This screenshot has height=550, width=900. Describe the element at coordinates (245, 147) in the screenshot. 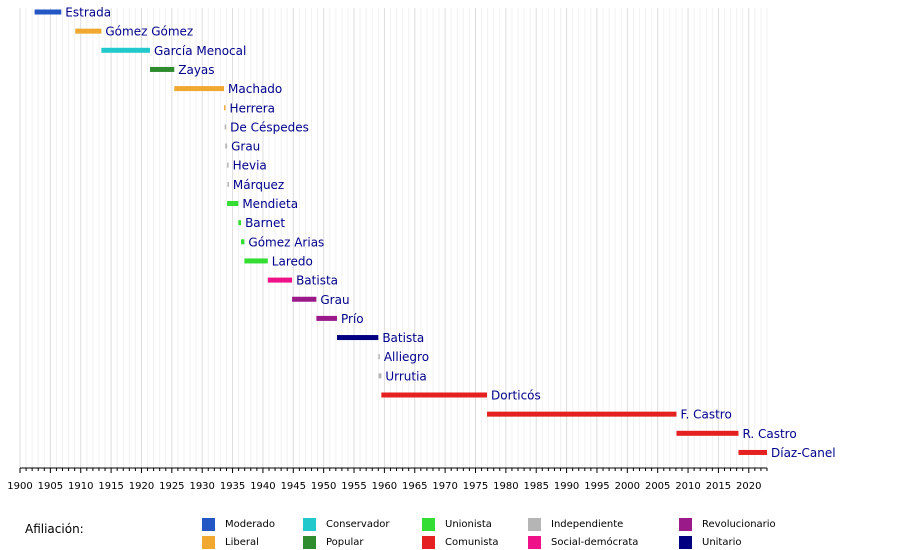

I see `term-label-7: Grau` at that location.